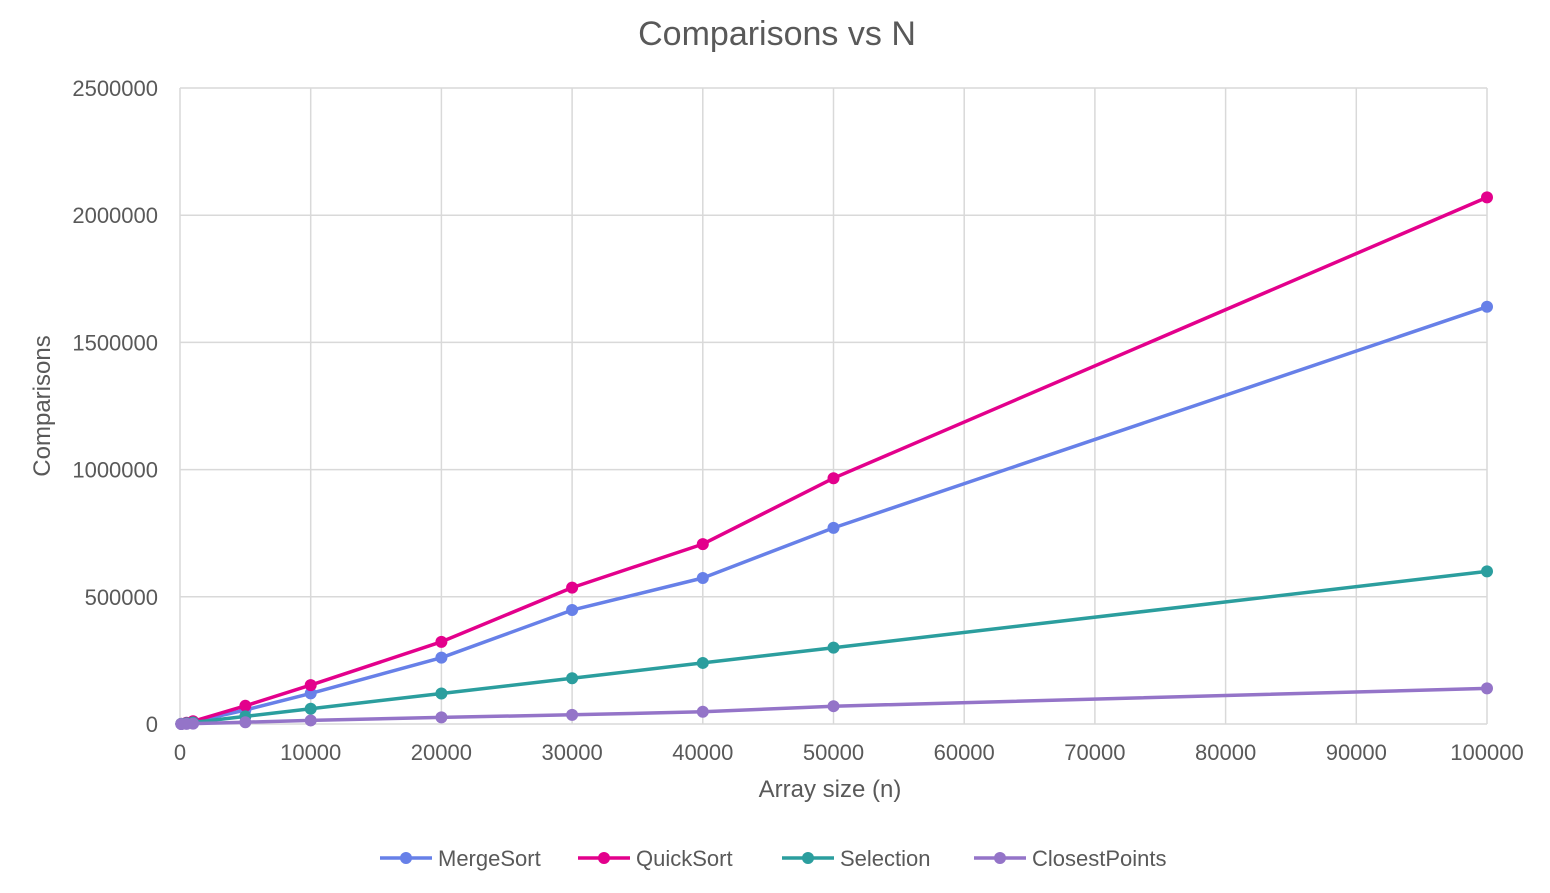 The height and width of the screenshot is (893, 1550). Describe the element at coordinates (115, 88) in the screenshot. I see `y-tick-label: 2500000` at that location.